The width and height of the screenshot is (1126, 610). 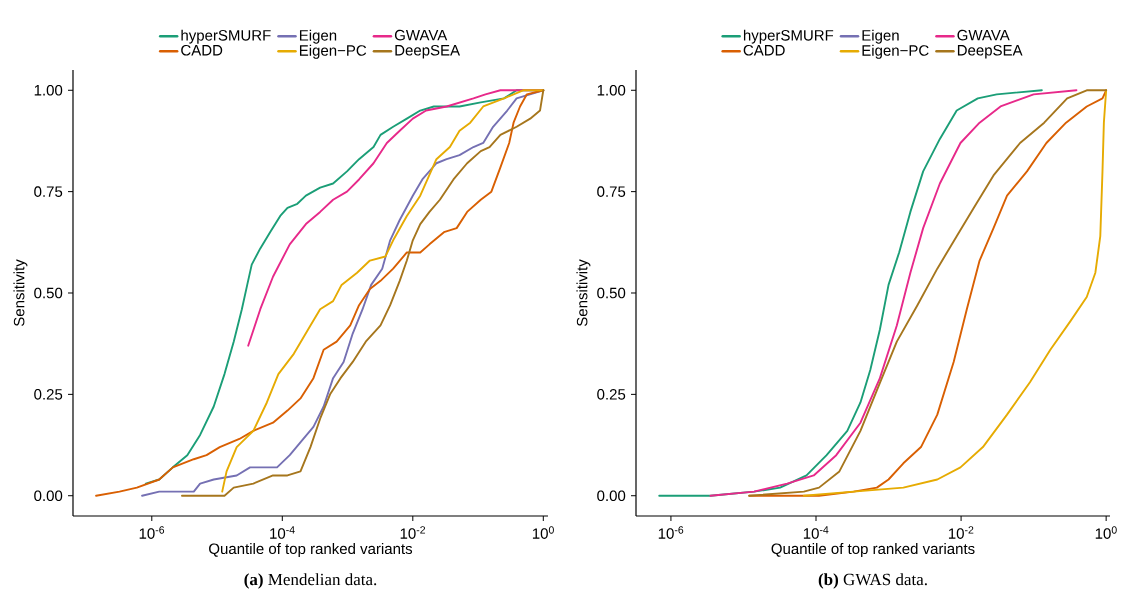 What do you see at coordinates (310, 581) in the screenshot?
I see `text: (a) Mendelian data.` at bounding box center [310, 581].